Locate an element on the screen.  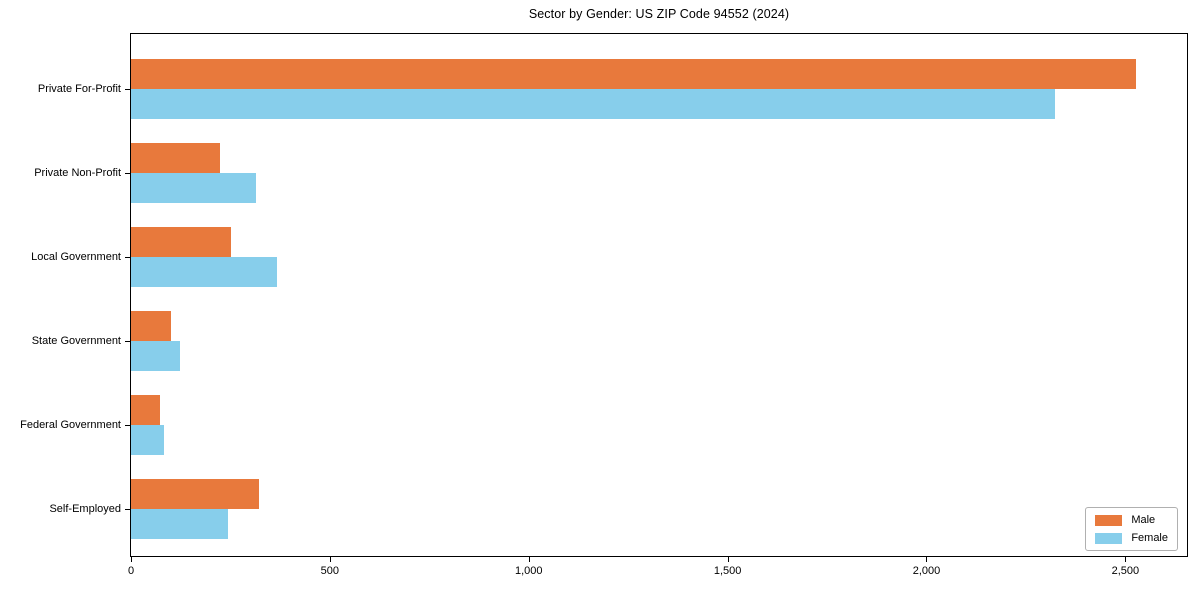
y-tick-label: Federal Government is located at coordinates (70, 425).